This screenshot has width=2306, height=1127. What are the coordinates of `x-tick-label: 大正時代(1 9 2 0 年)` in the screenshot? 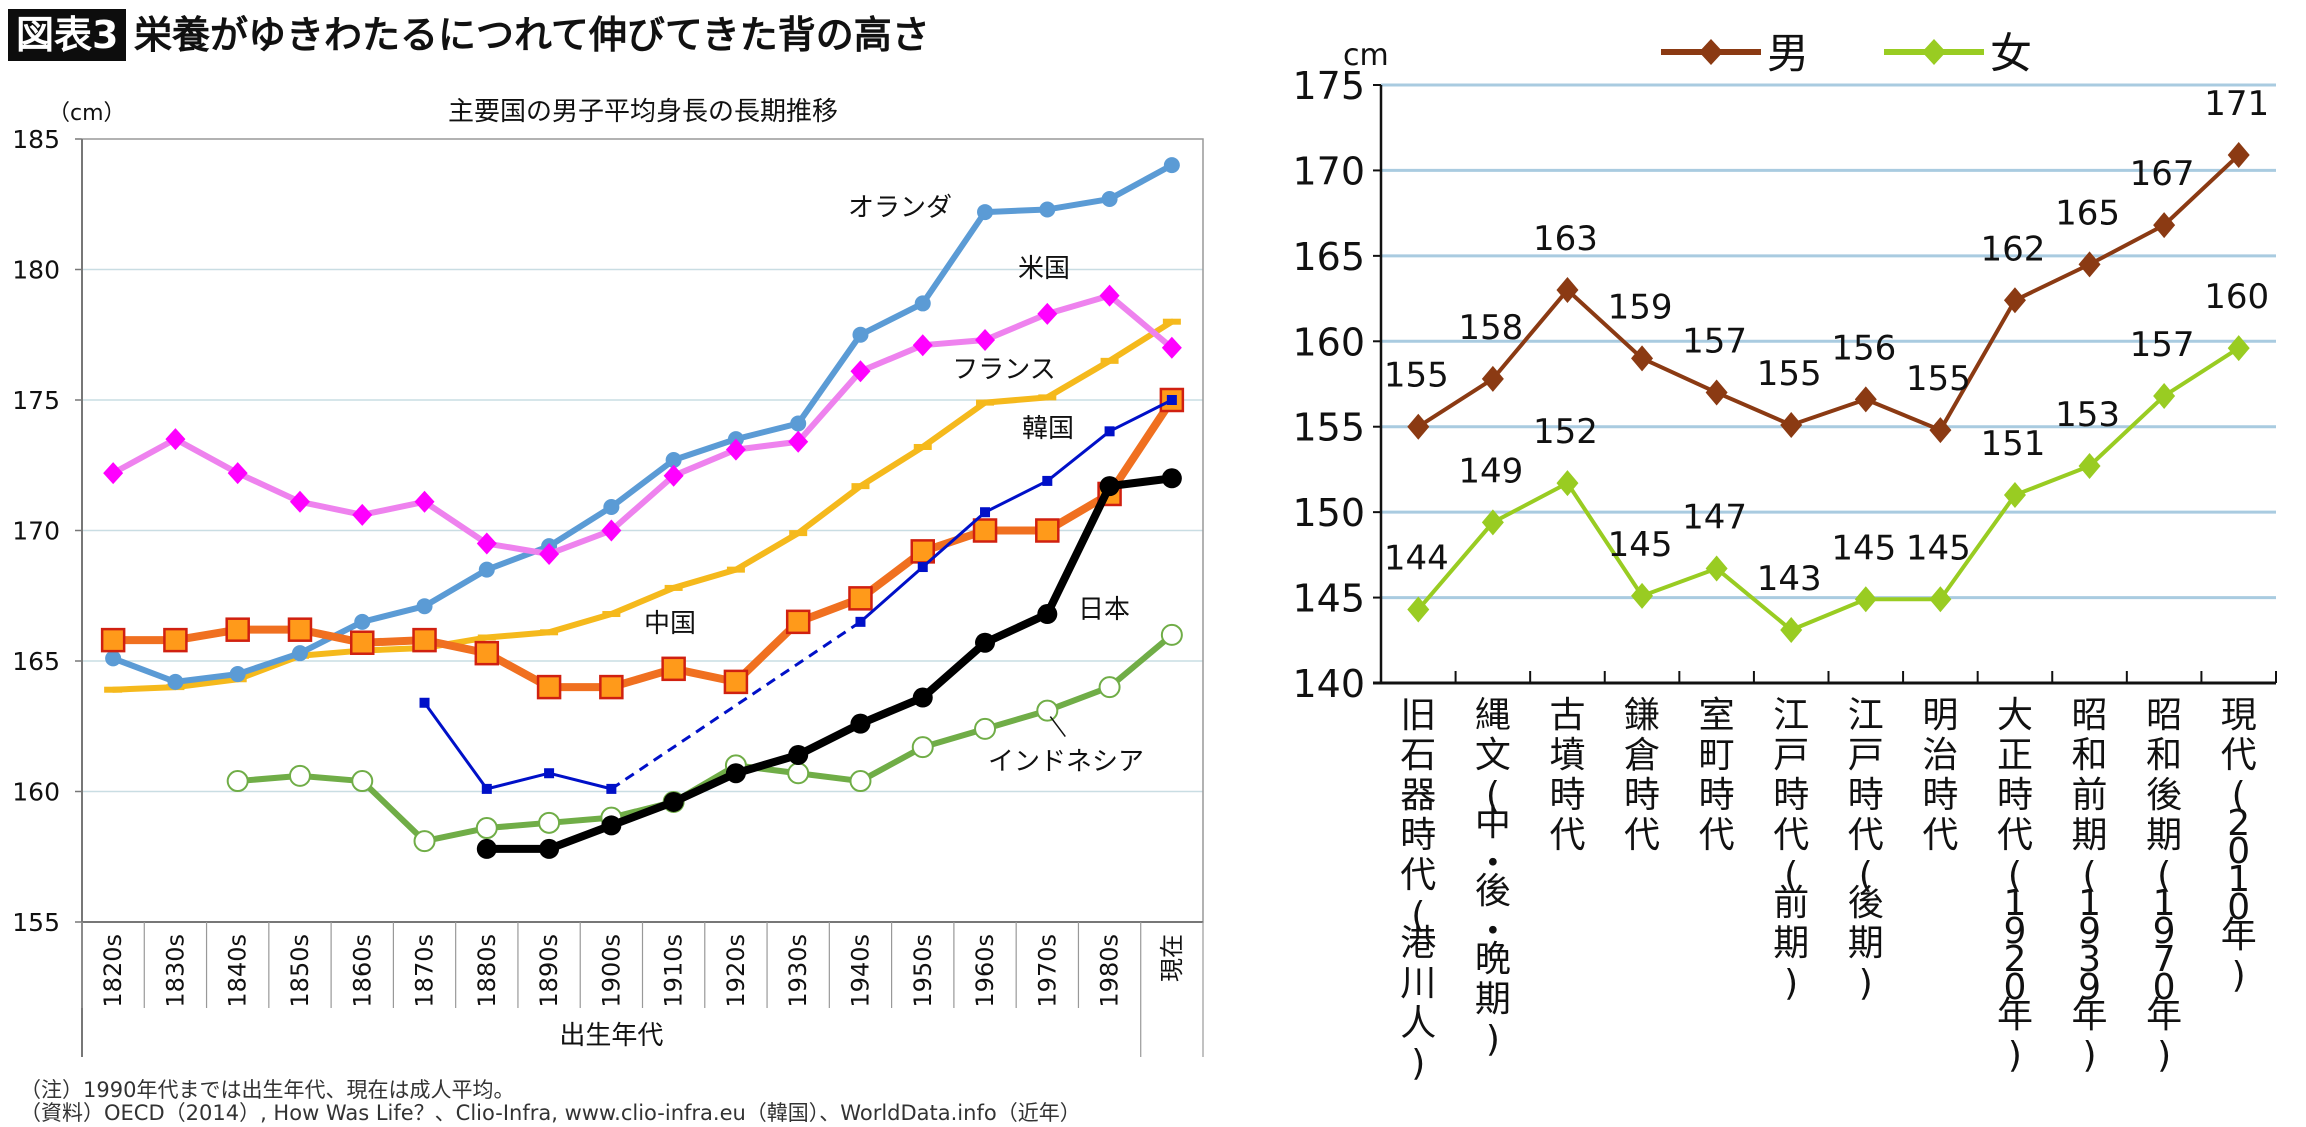 It's located at (2015, 885).